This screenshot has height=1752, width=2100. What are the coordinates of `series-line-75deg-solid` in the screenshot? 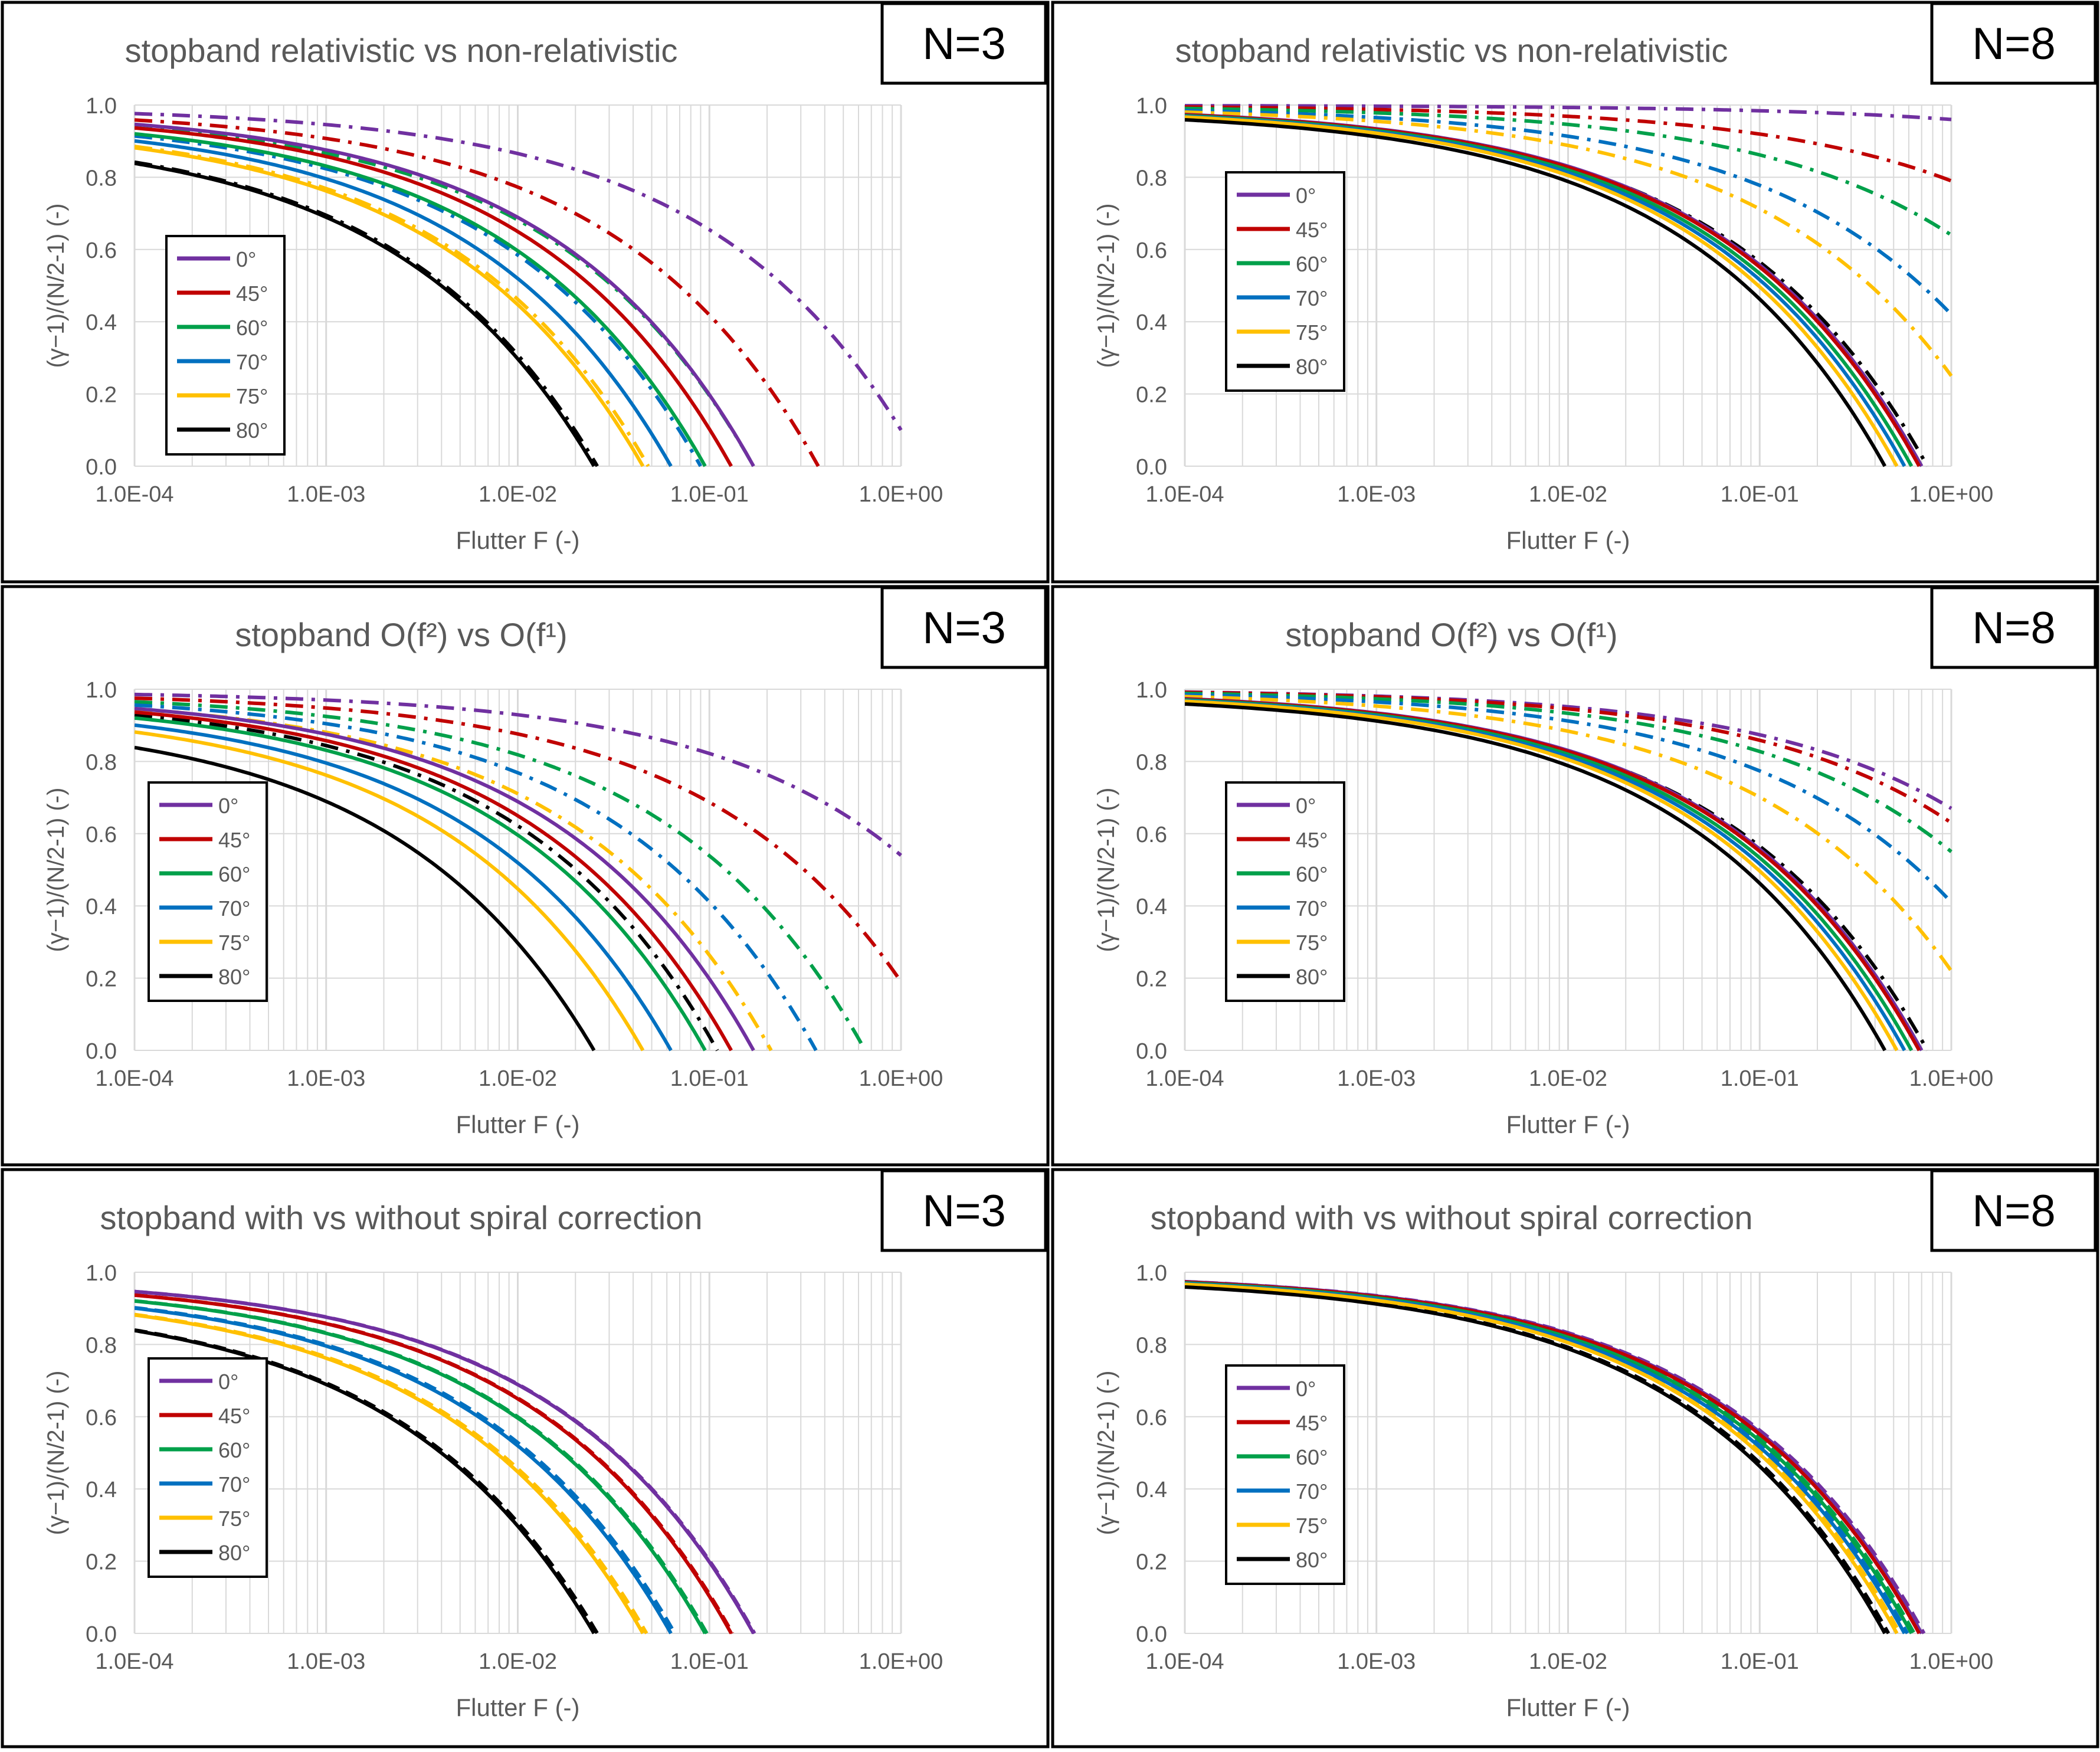 It's located at (390, 1474).